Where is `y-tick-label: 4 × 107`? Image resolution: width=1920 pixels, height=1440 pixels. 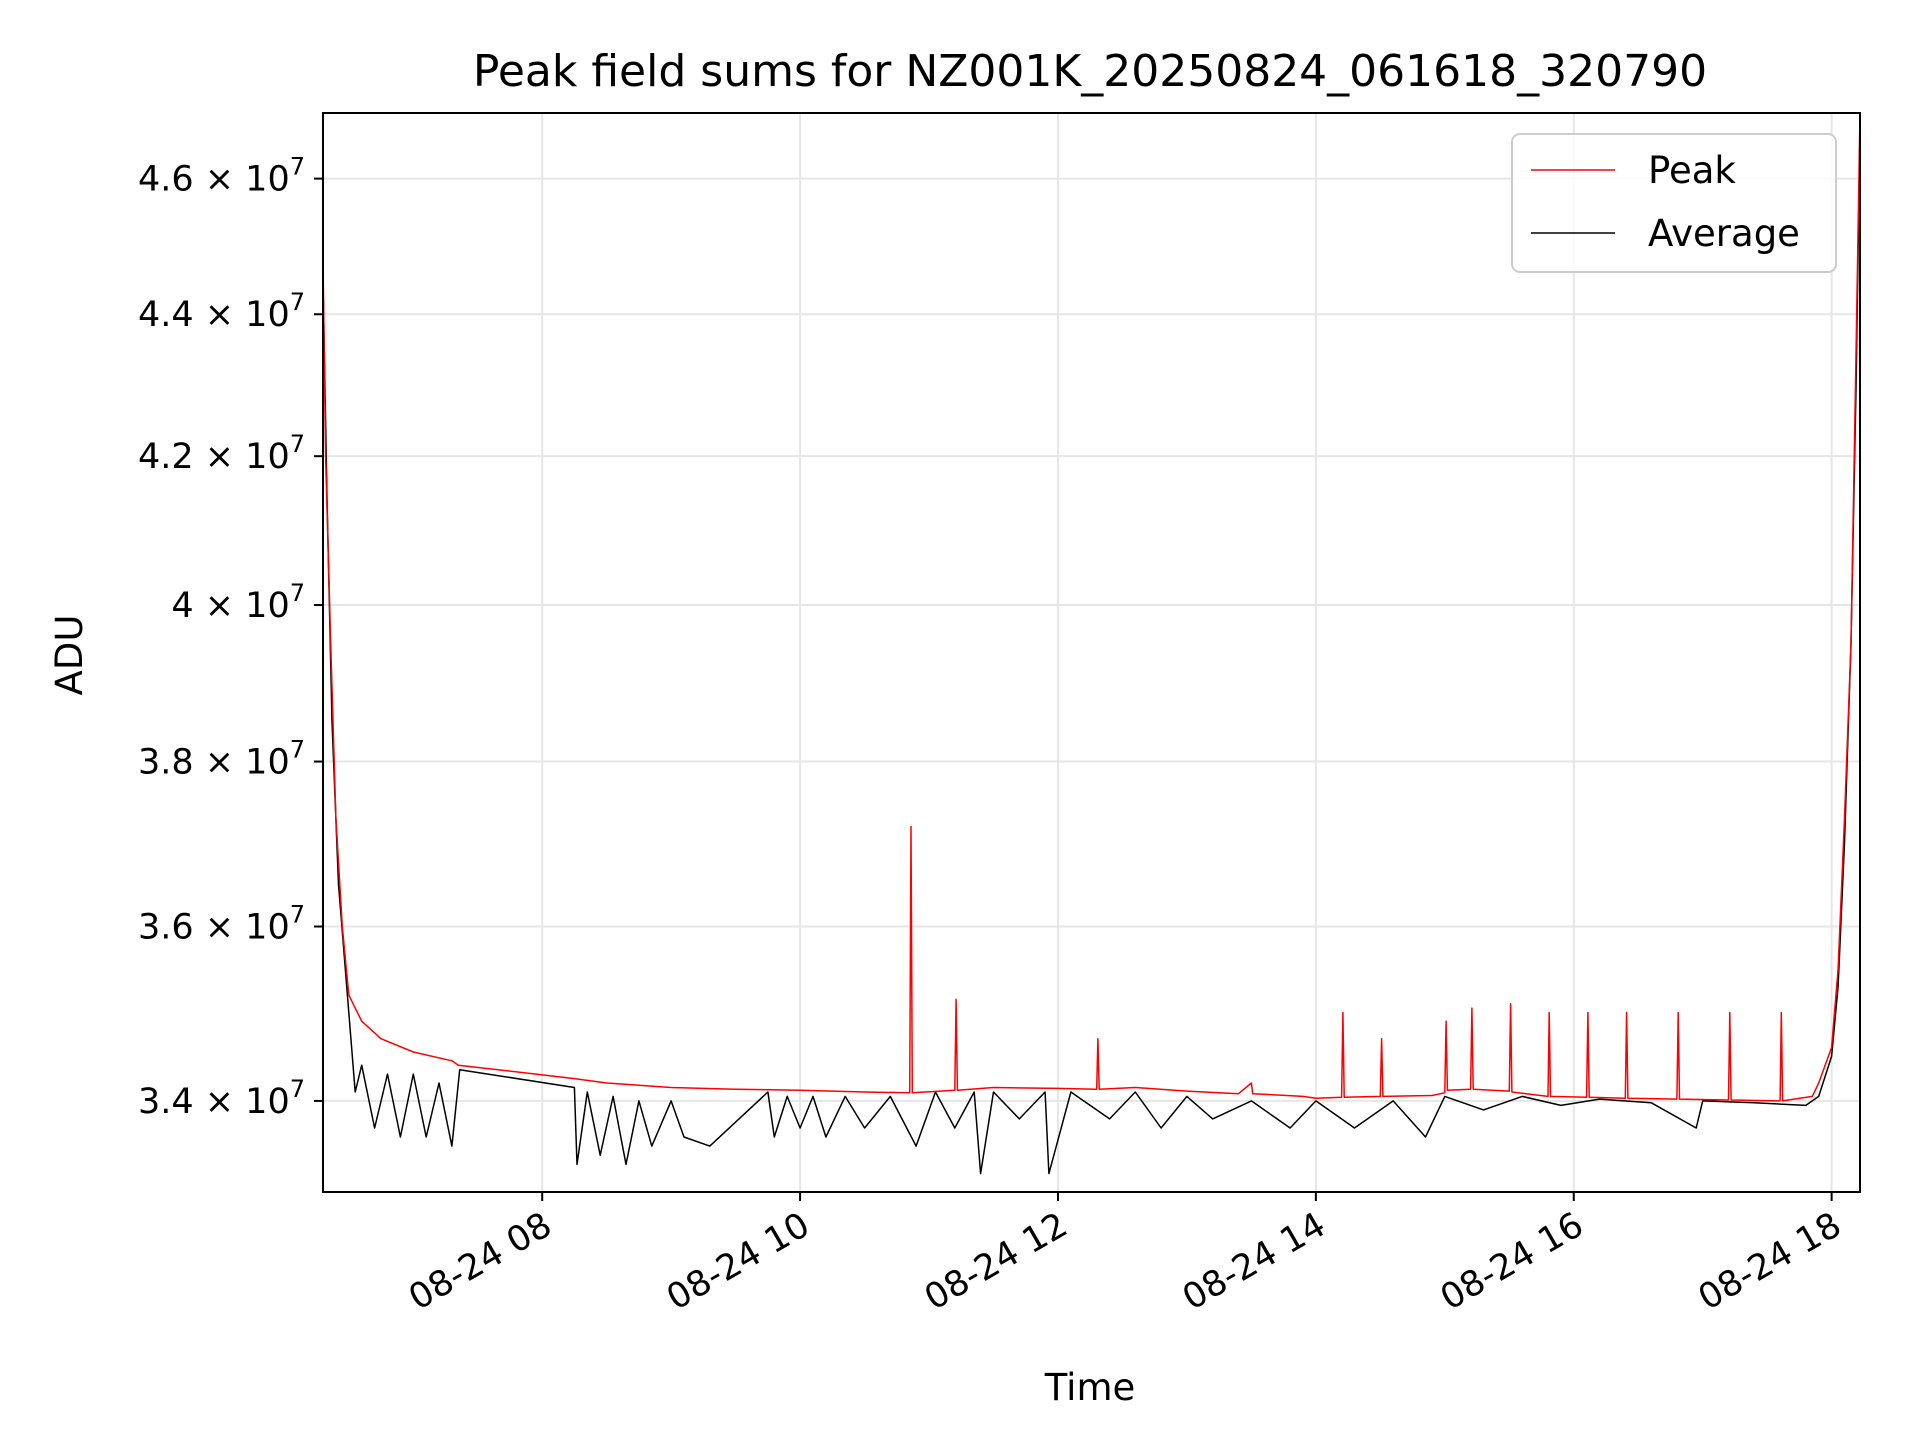
y-tick-label: 4 × 107 is located at coordinates (238, 602).